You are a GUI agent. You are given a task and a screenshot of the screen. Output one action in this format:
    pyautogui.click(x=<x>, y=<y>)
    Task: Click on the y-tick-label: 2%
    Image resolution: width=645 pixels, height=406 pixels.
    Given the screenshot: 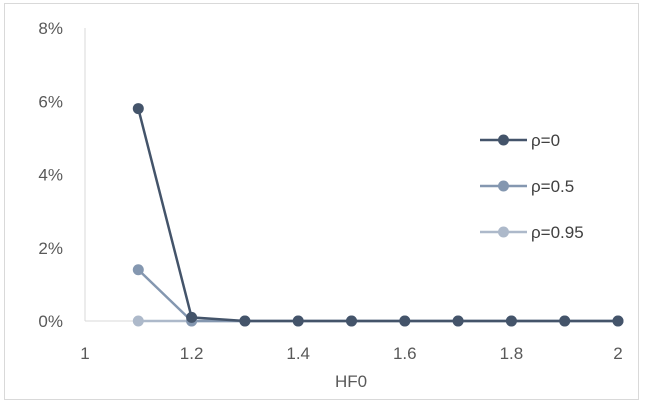 What is the action you would take?
    pyautogui.click(x=50, y=248)
    